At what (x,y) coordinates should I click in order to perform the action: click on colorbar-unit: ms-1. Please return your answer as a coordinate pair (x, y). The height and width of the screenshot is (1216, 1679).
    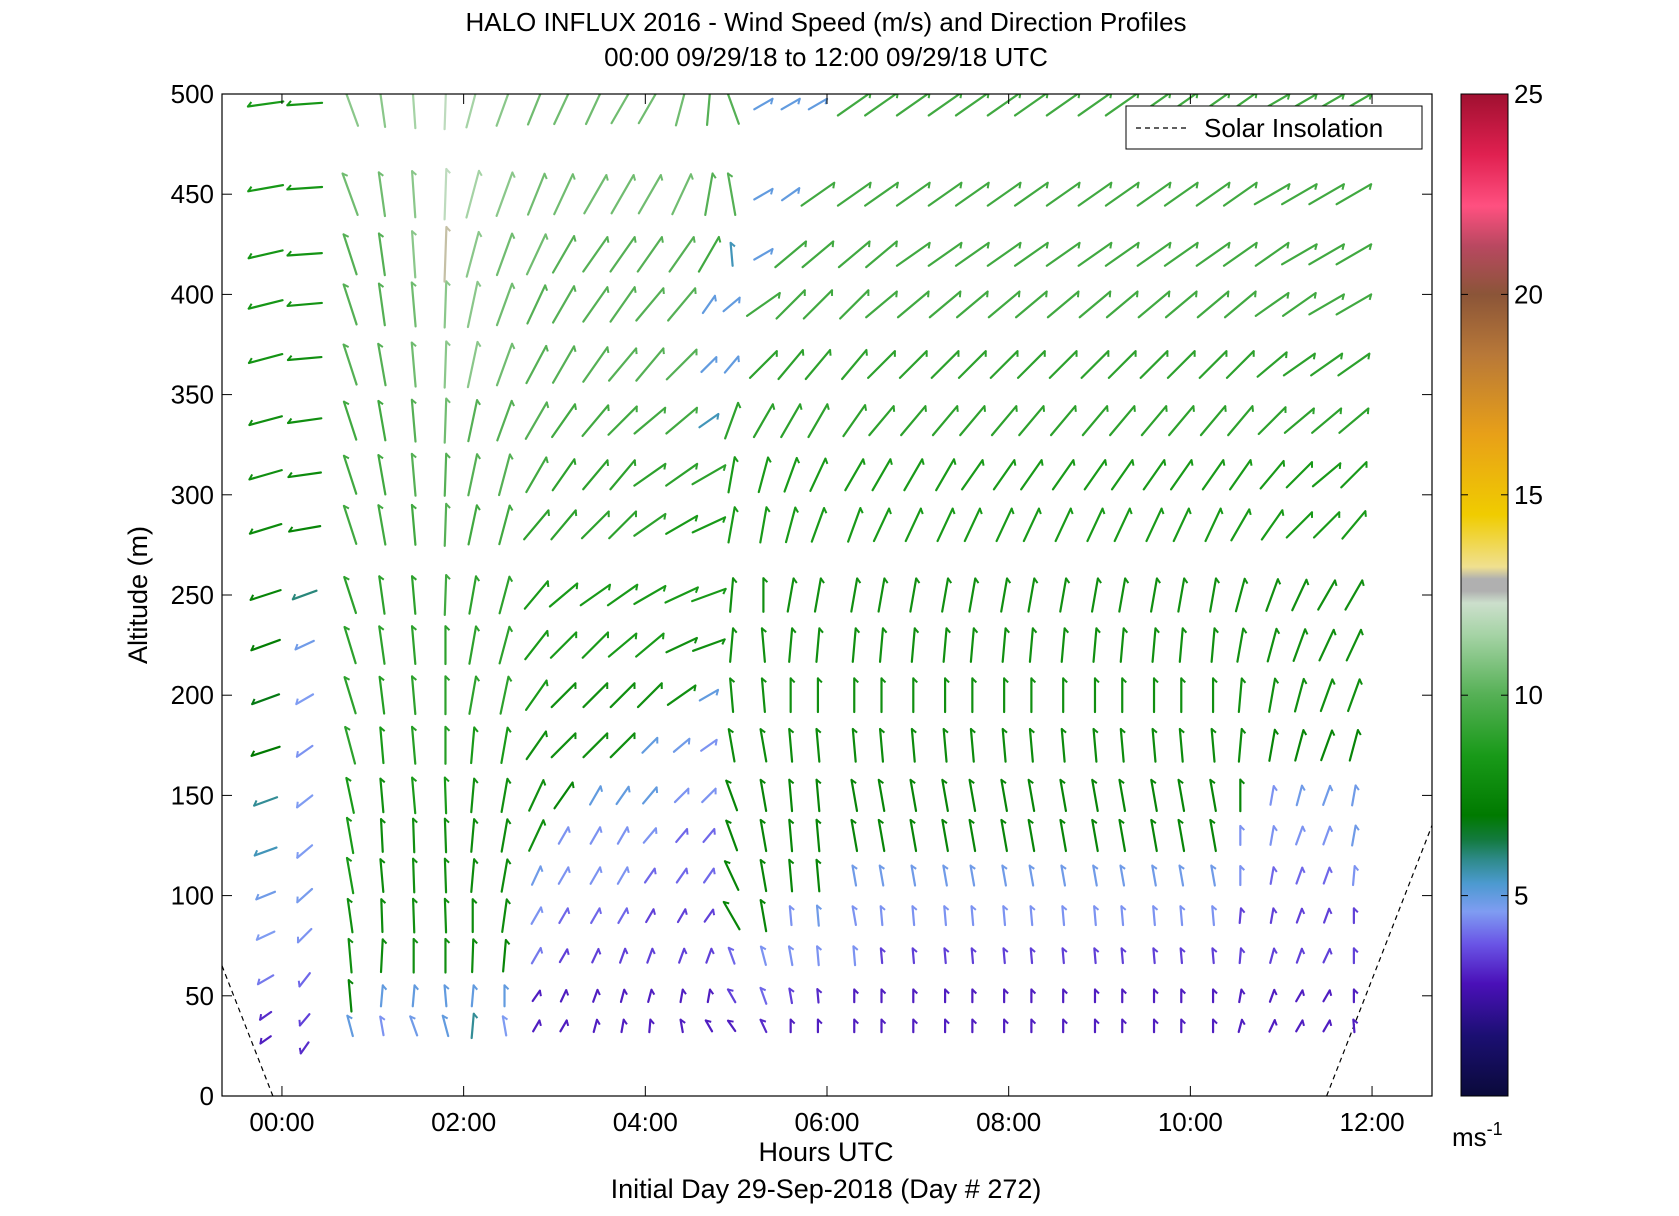
    Looking at the image, I should click on (1477, 1135).